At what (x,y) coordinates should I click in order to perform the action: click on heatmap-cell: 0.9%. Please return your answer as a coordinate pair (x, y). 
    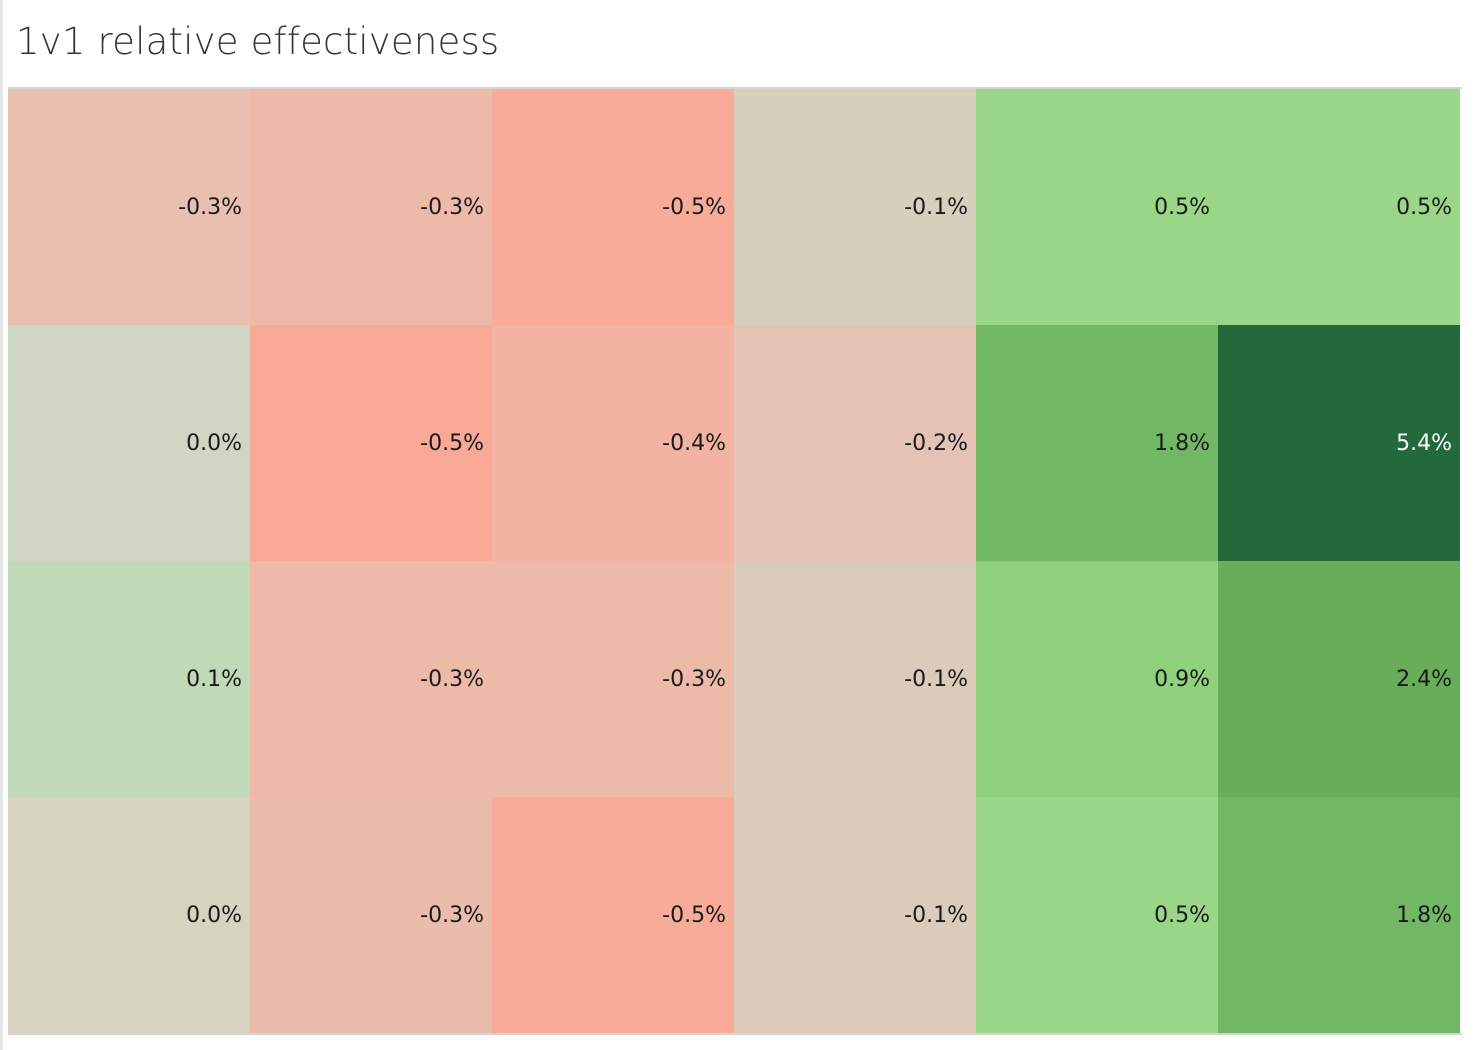
    Looking at the image, I should click on (1097, 679).